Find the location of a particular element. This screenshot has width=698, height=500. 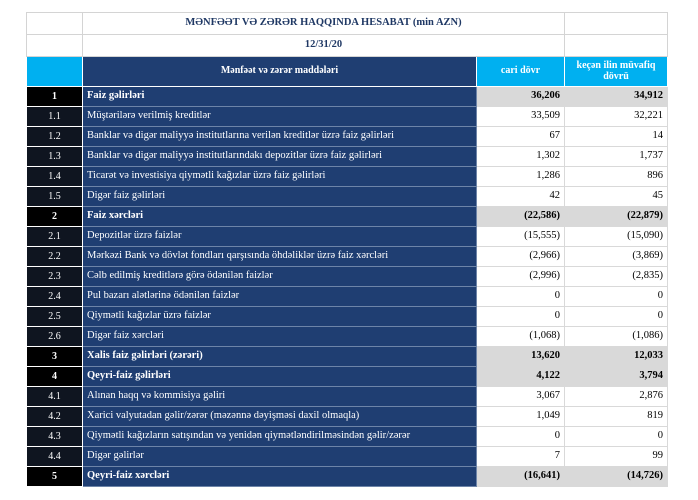

previous-period-value: 12,033 is located at coordinates (616, 356).